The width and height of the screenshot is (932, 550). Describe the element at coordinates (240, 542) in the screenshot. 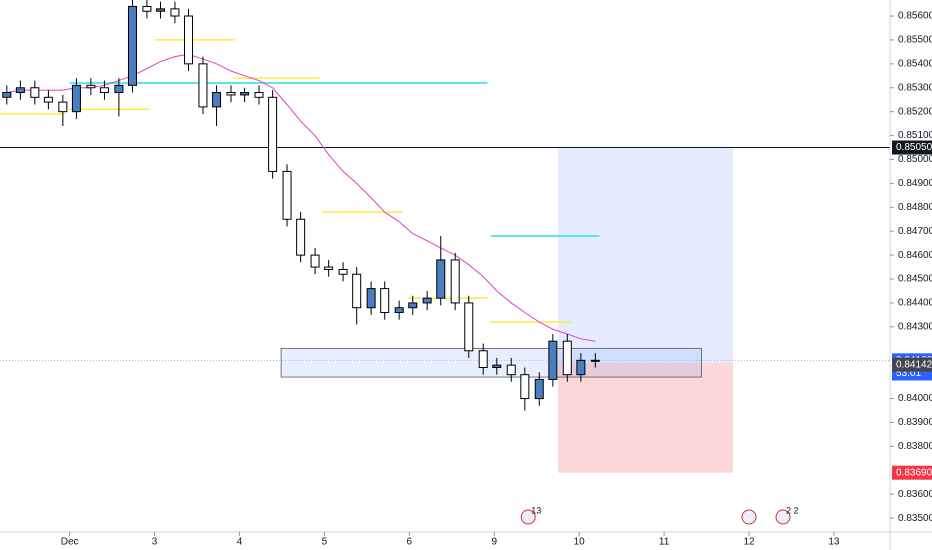

I see `x-tick-label: 4` at that location.